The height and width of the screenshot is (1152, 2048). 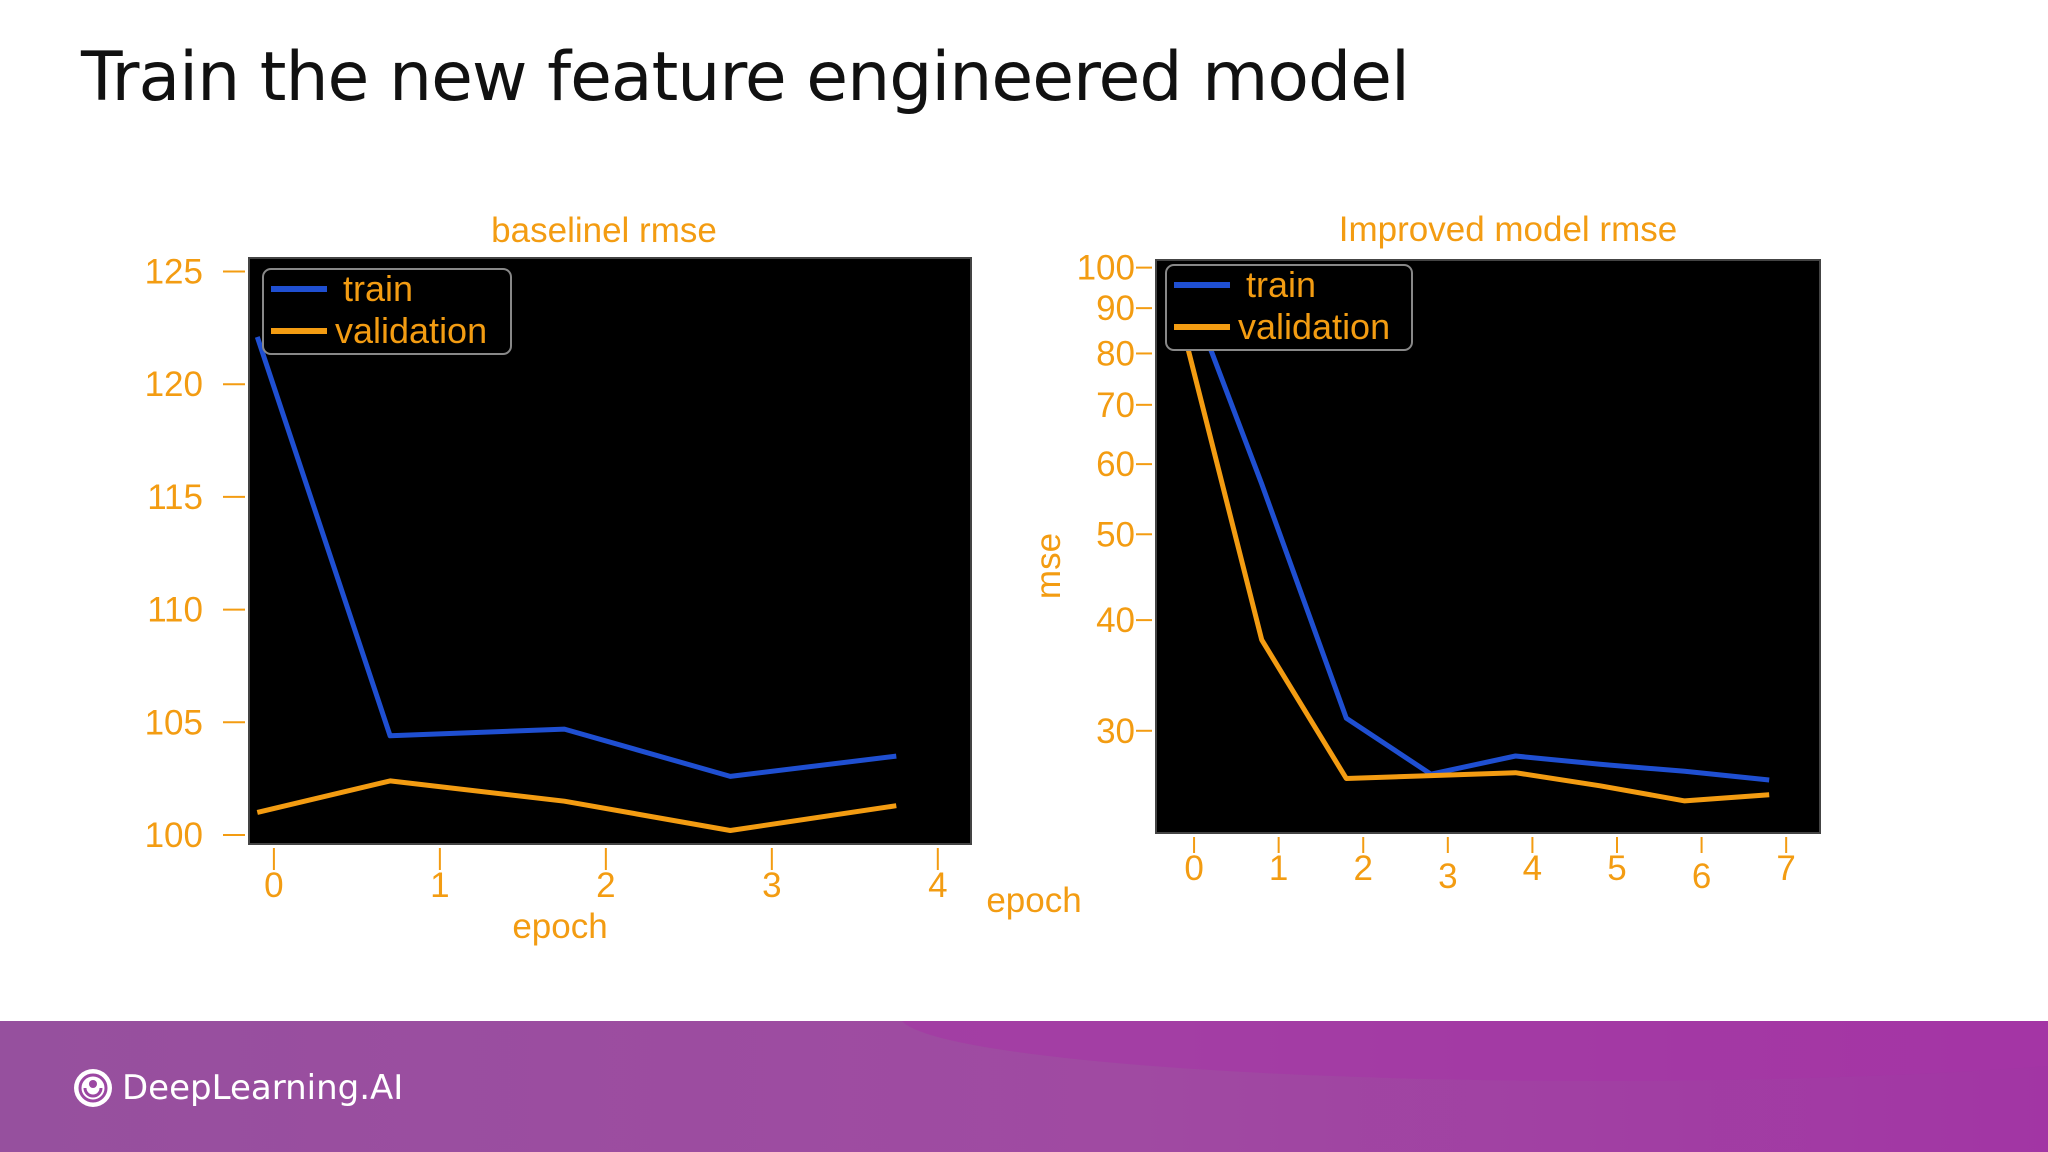 What do you see at coordinates (559, 926) in the screenshot?
I see `chart-0-x-axis-label: epoch` at bounding box center [559, 926].